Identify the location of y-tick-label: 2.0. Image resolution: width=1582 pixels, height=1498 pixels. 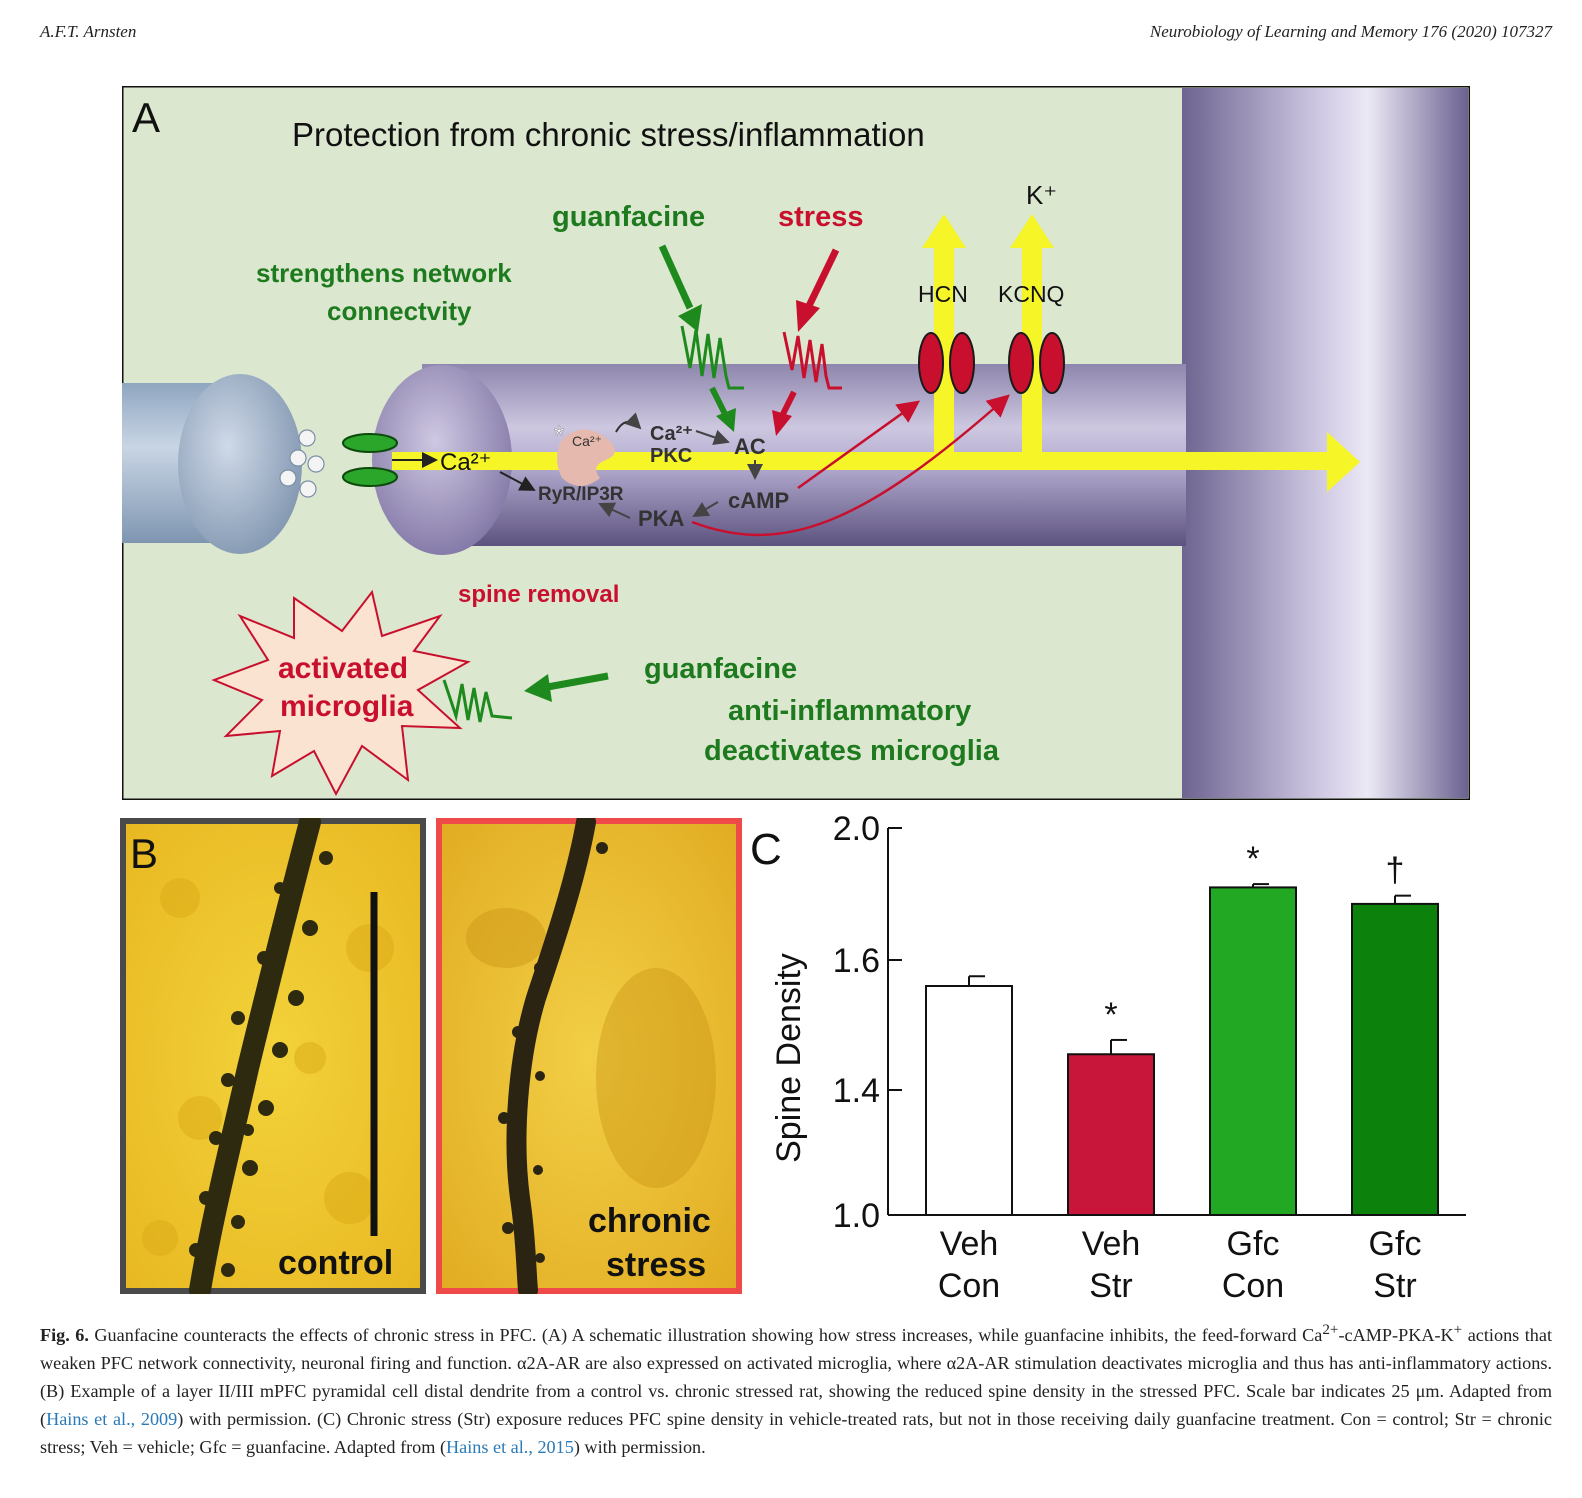
(856, 829).